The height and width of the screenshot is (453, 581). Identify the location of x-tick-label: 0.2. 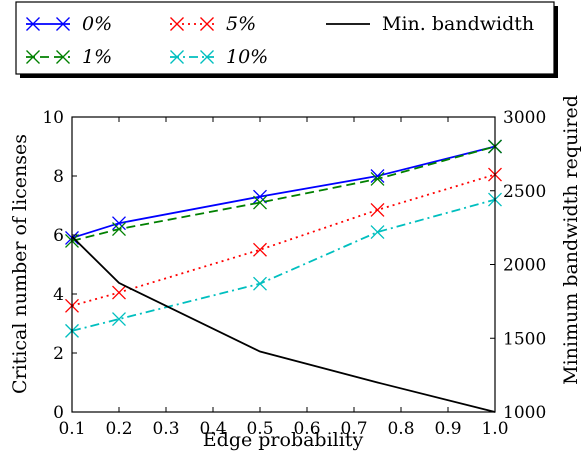
(118, 429).